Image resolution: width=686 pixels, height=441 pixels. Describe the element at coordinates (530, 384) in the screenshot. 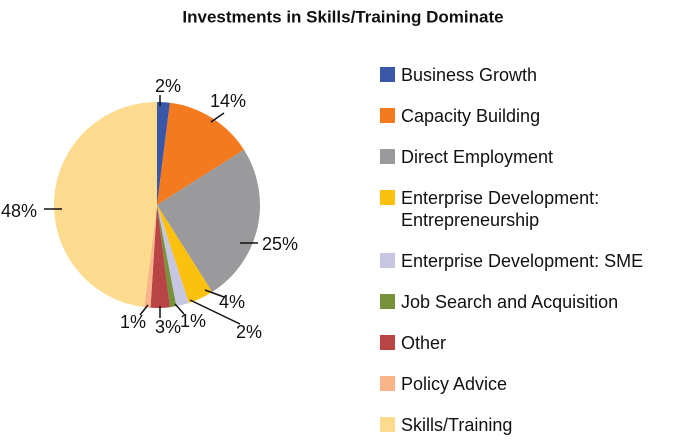

I see `legend-item: Policy Advice` at that location.